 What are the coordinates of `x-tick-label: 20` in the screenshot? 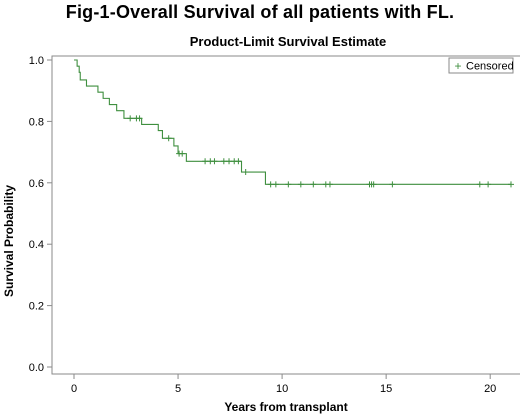 It's located at (490, 389).